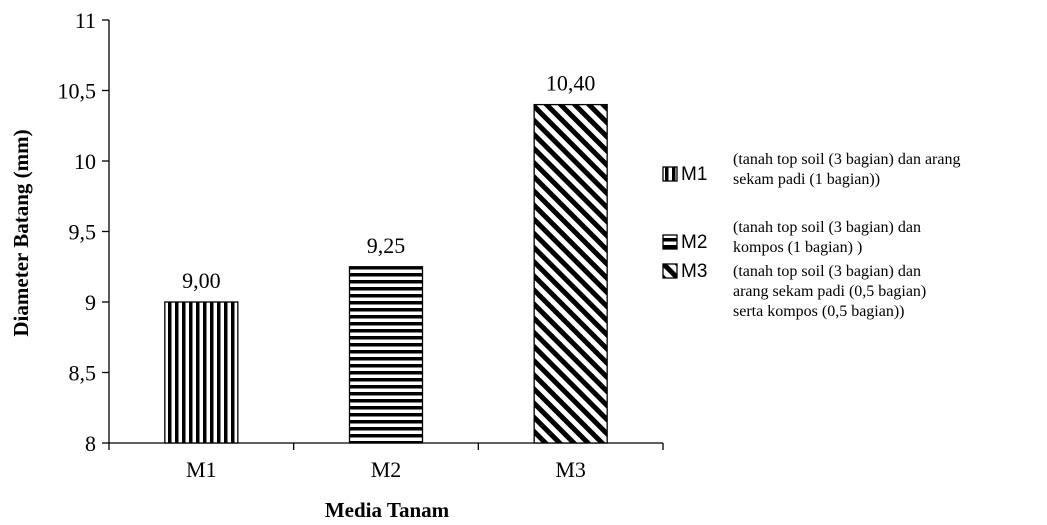 The width and height of the screenshot is (1047, 525). Describe the element at coordinates (386, 469) in the screenshot. I see `x-tick-label: M2` at that location.